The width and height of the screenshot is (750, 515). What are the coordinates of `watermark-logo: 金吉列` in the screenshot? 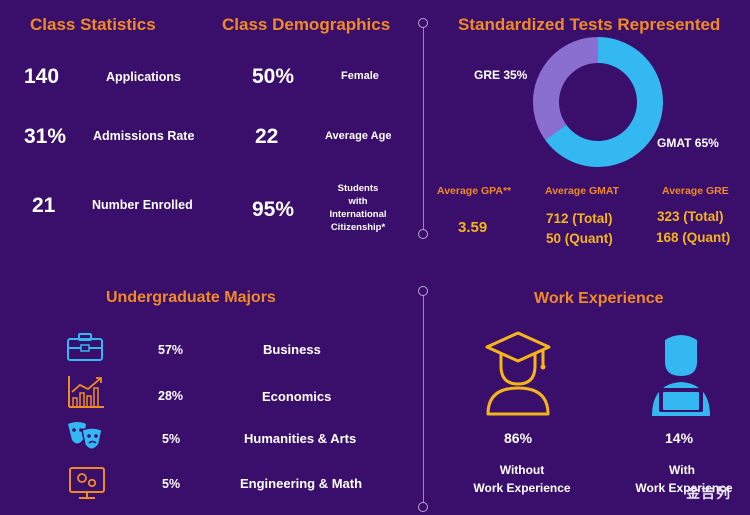 It's located at (716, 496).